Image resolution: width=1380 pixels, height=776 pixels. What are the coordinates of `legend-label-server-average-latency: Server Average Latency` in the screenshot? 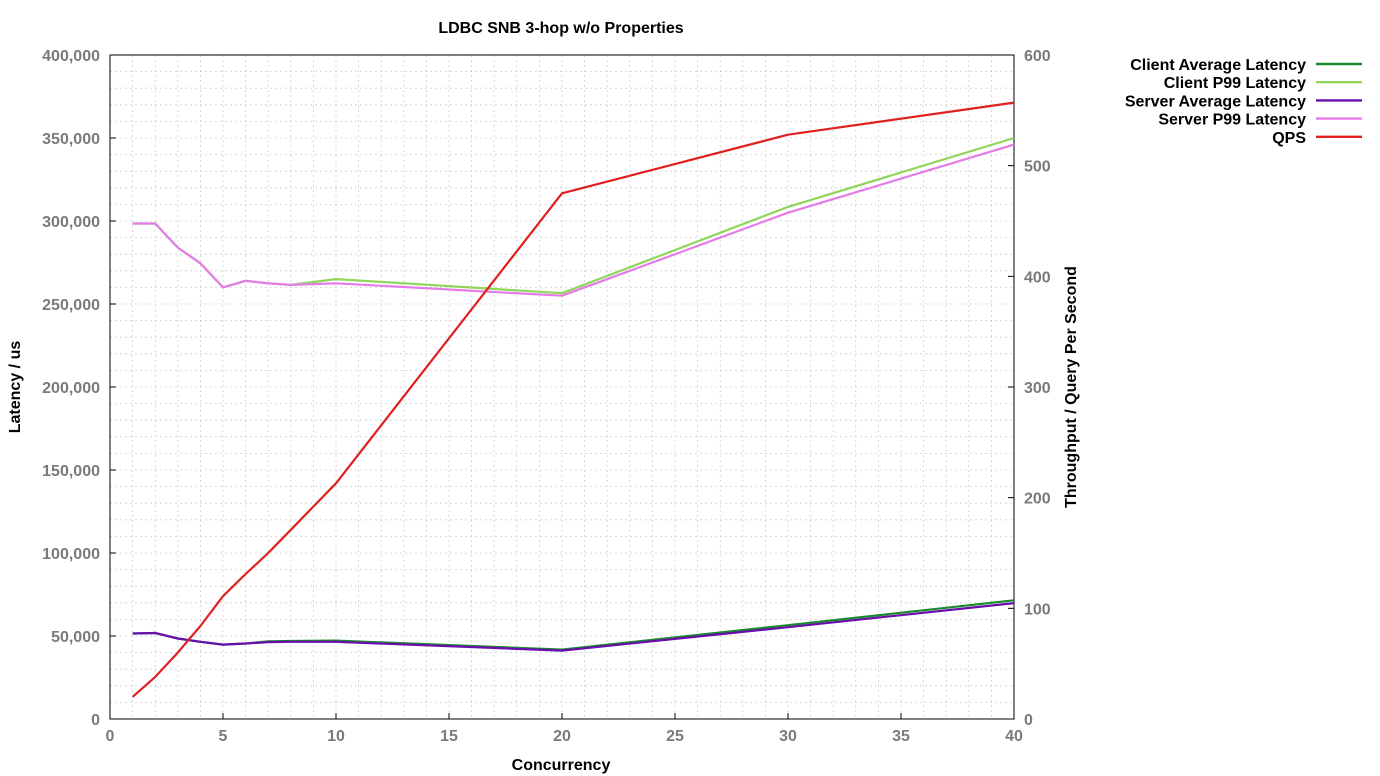 It's located at (1215, 101).